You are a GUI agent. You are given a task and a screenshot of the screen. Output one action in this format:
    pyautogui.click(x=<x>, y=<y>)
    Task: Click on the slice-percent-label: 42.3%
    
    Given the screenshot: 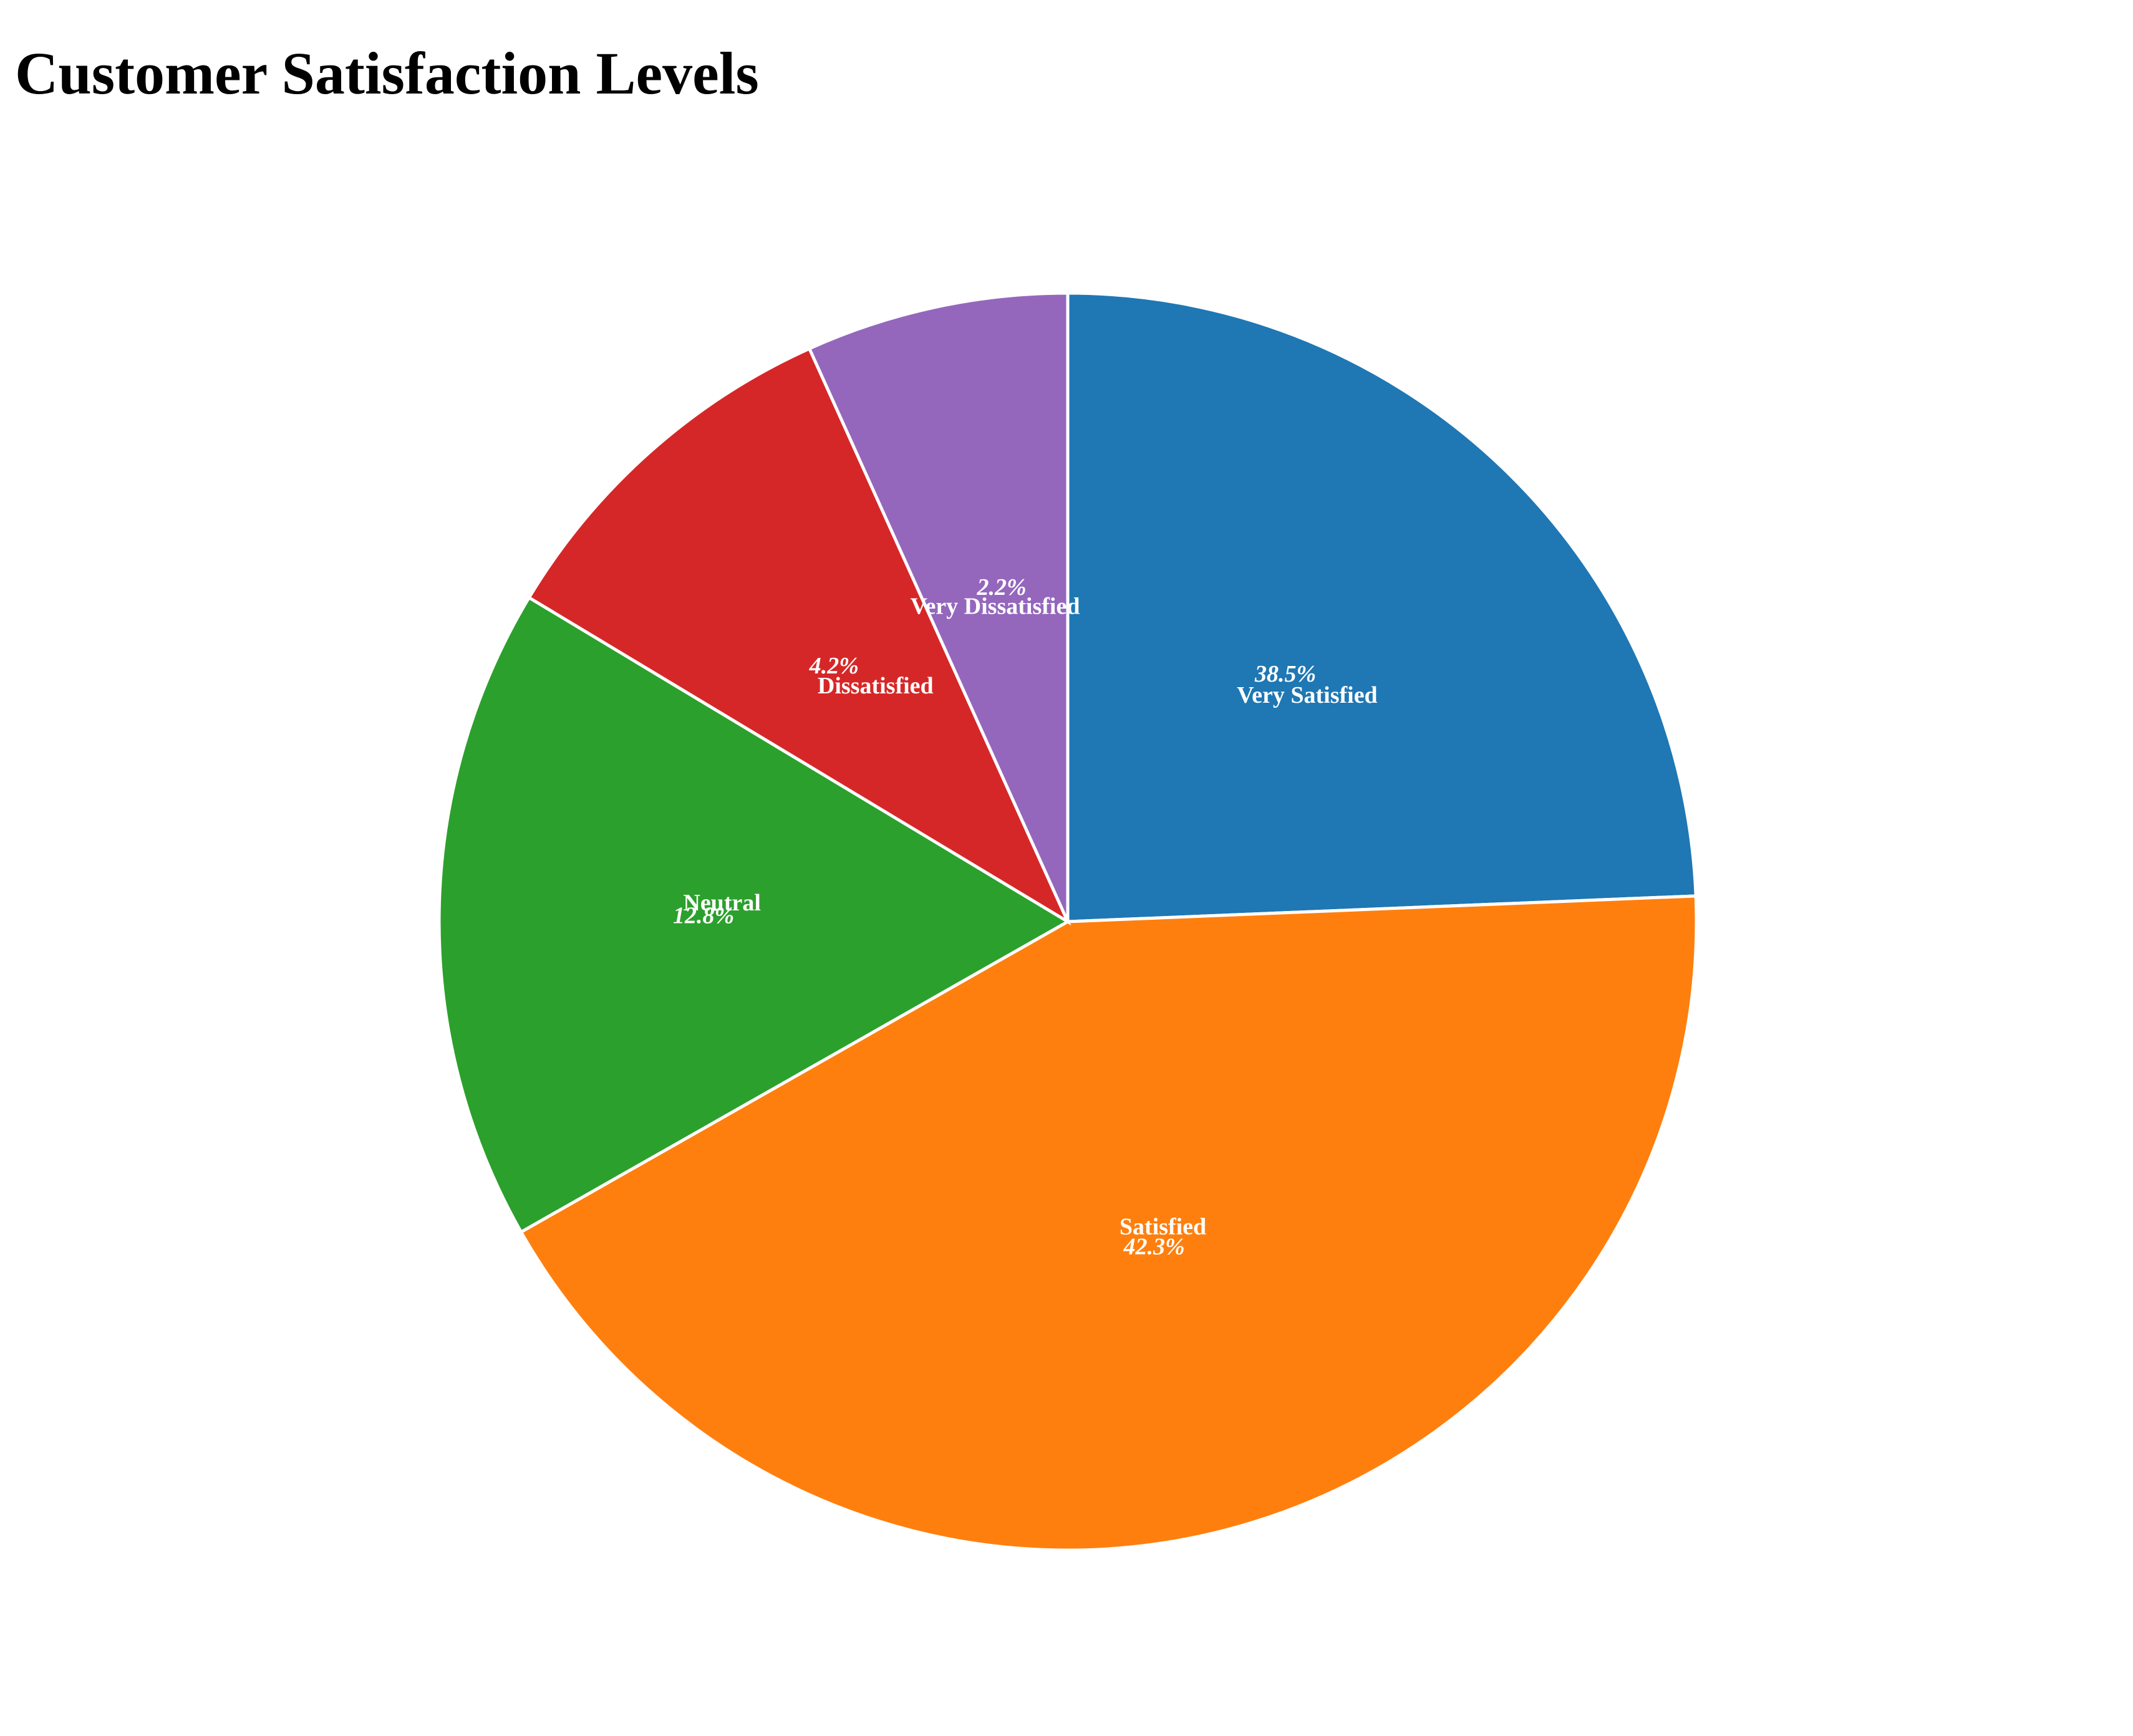 What is the action you would take?
    pyautogui.click(x=1154, y=1246)
    